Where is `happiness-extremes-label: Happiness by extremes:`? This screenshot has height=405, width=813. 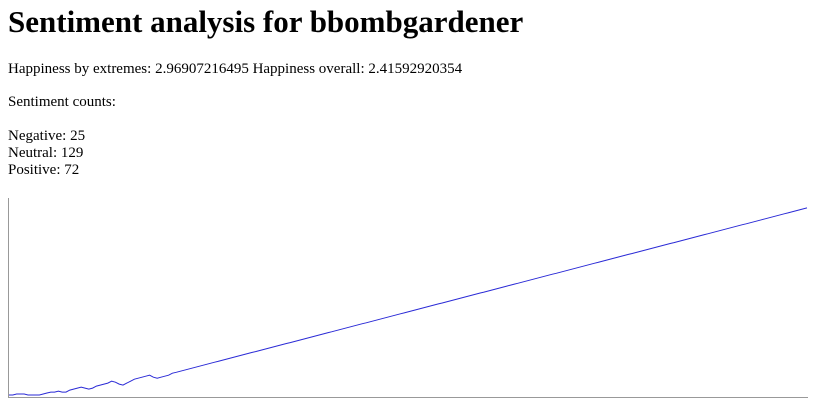
happiness-extremes-label: Happiness by extremes: is located at coordinates (80, 69).